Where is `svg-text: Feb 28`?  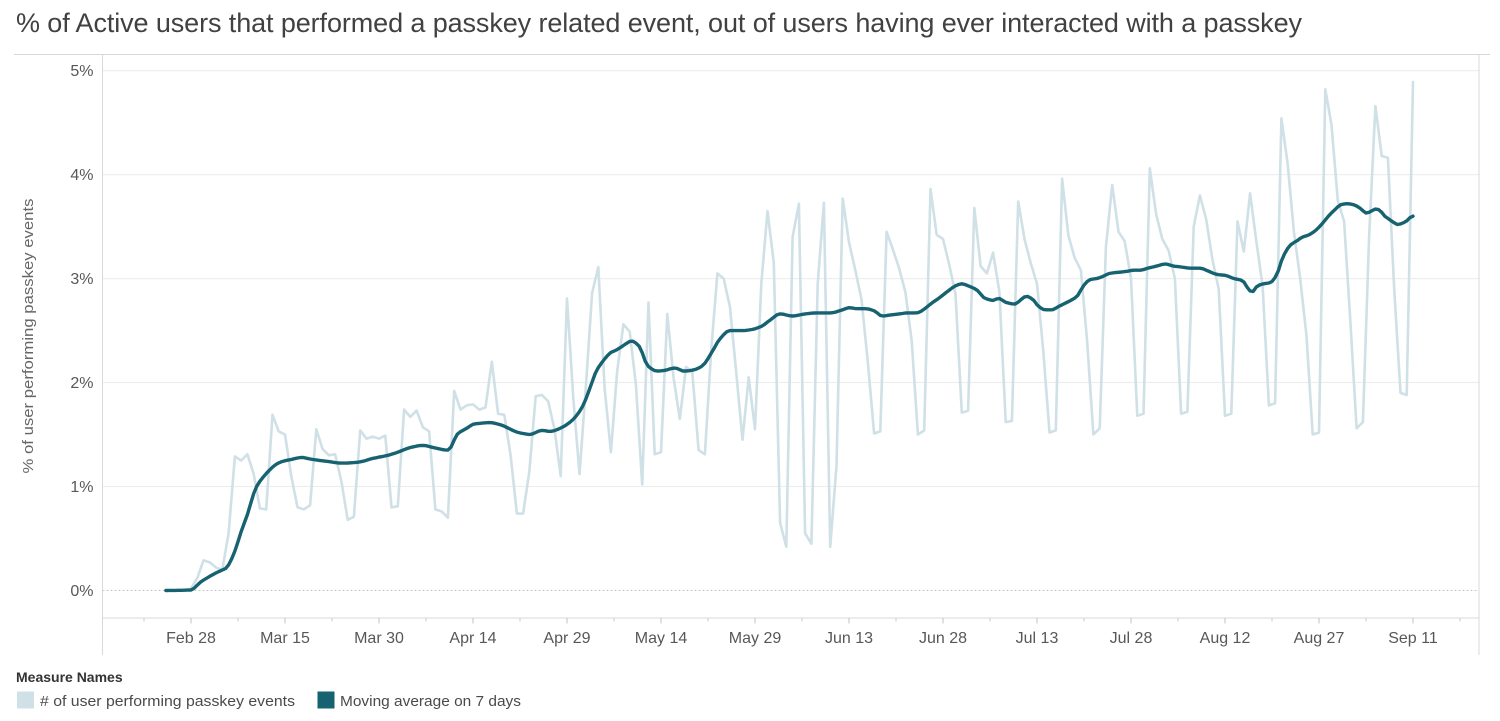 svg-text: Feb 28 is located at coordinates (191, 638).